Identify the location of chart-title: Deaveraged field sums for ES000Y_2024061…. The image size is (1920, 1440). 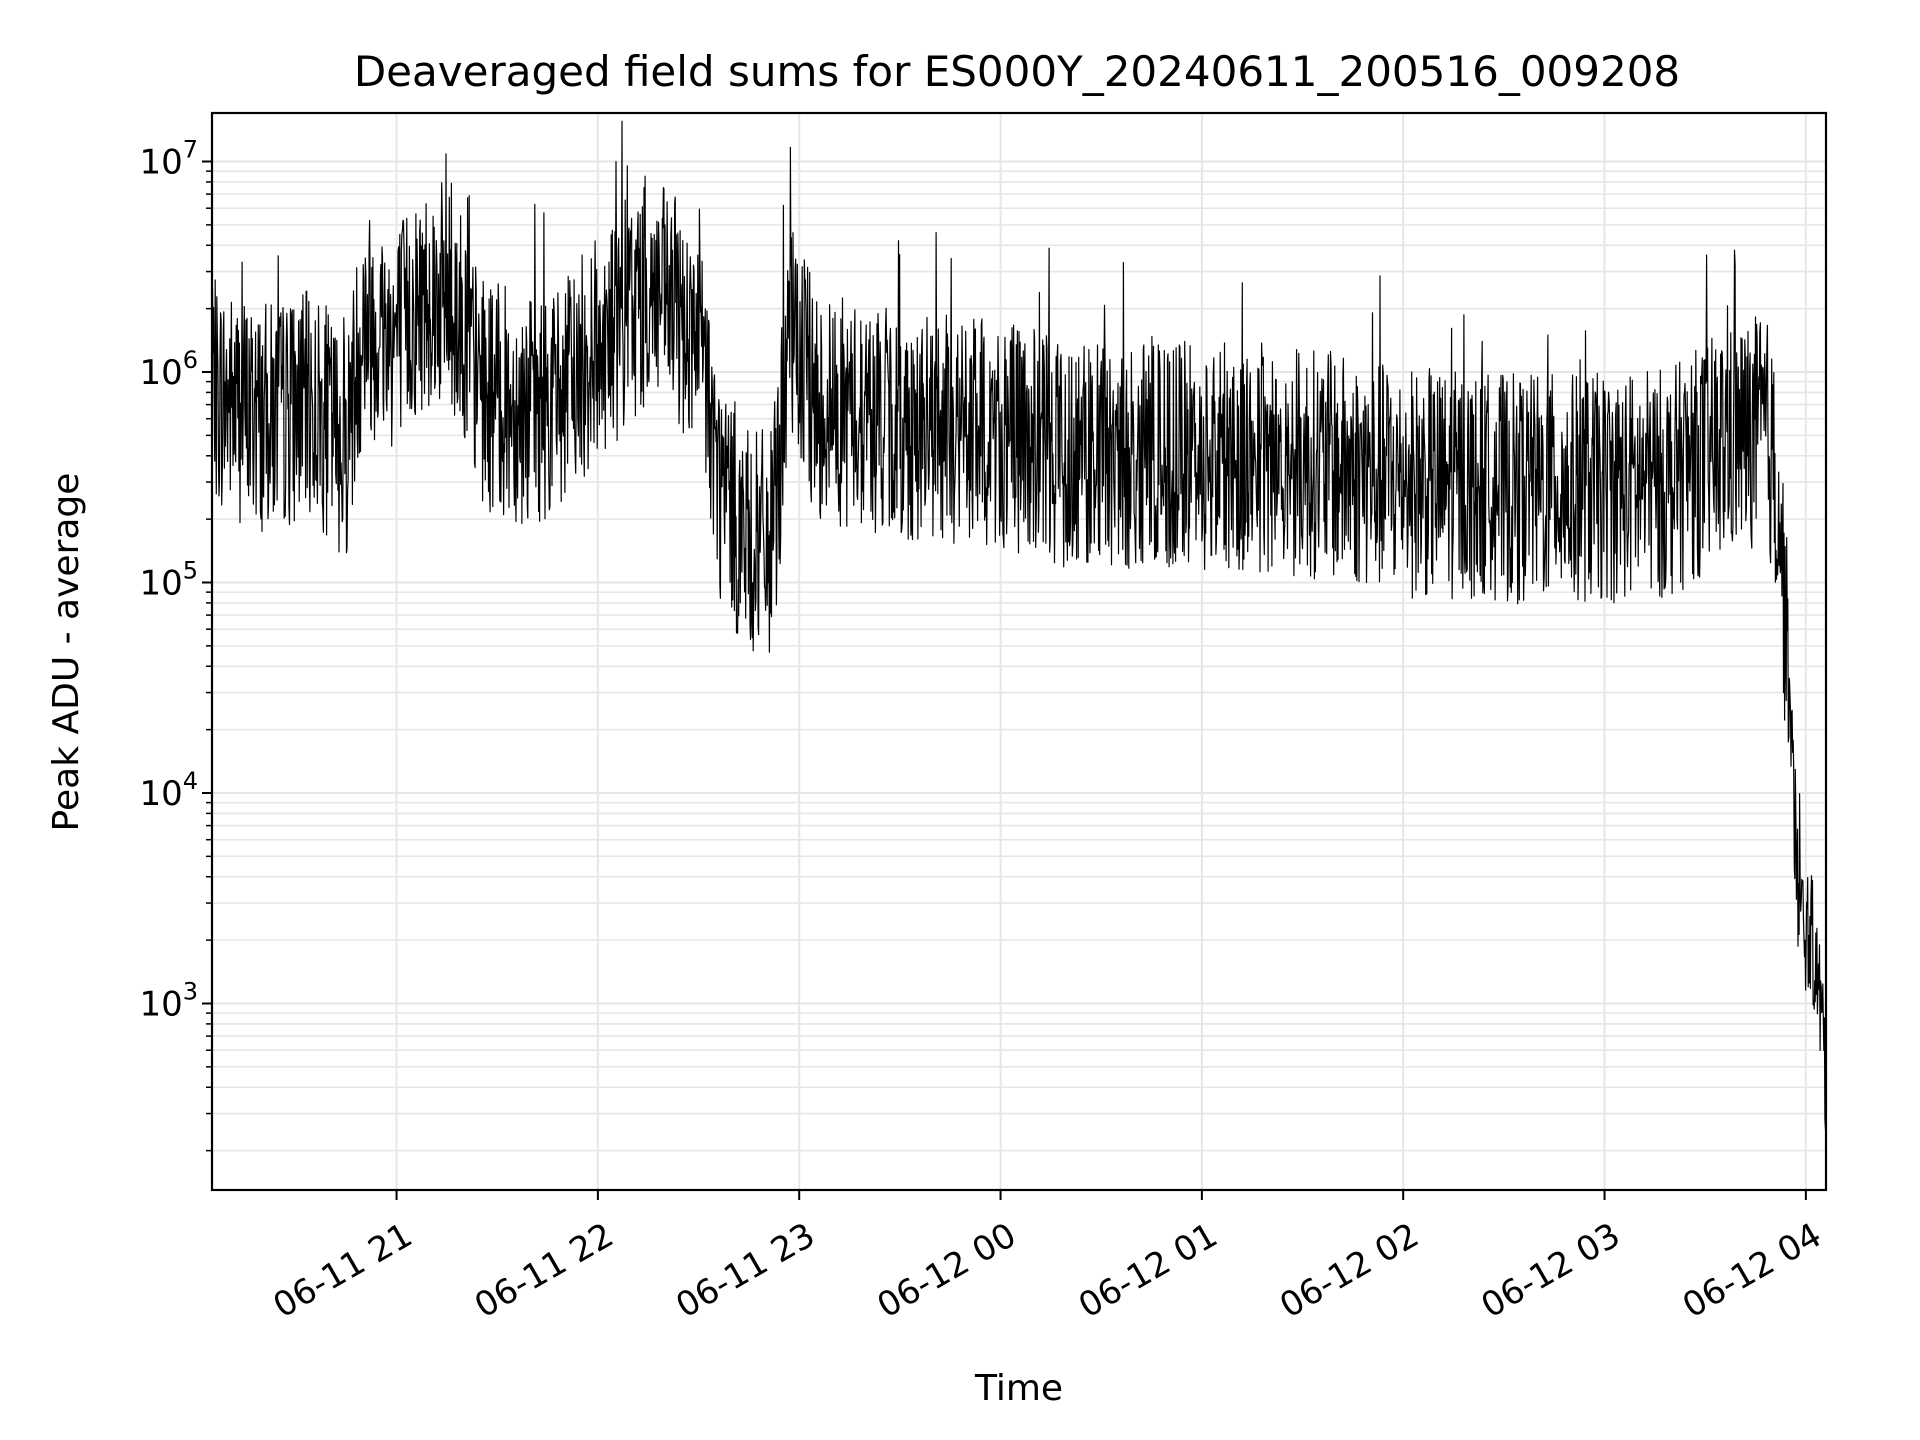
(1017, 71).